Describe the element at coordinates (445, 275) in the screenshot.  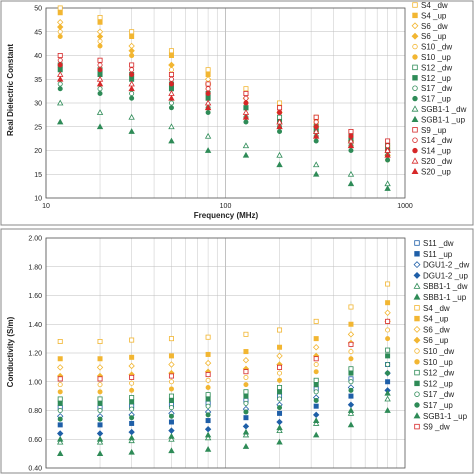
I see `legend-entry: DGU1-2 _up` at that location.